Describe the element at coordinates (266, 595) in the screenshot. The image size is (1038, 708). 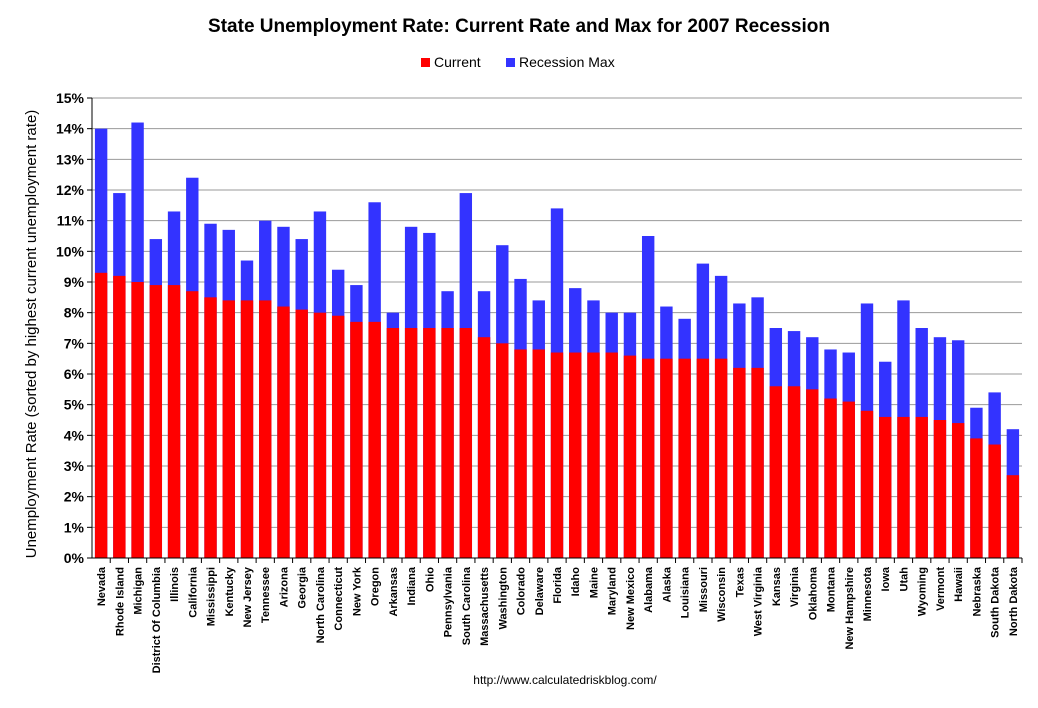
I see `x-tick-label-tennessee: Tennessee` at that location.